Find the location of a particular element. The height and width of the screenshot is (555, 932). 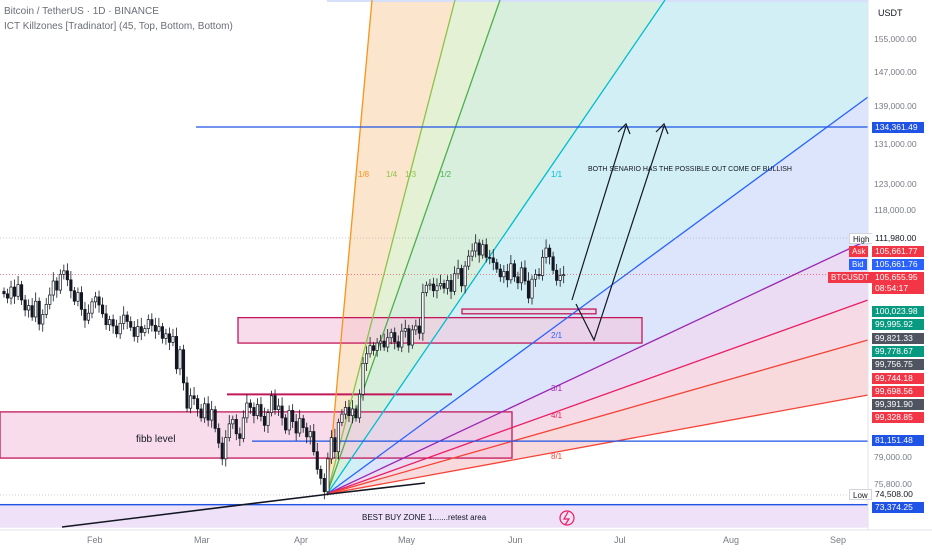

candle-countdown: 08:54:17 is located at coordinates (898, 288).